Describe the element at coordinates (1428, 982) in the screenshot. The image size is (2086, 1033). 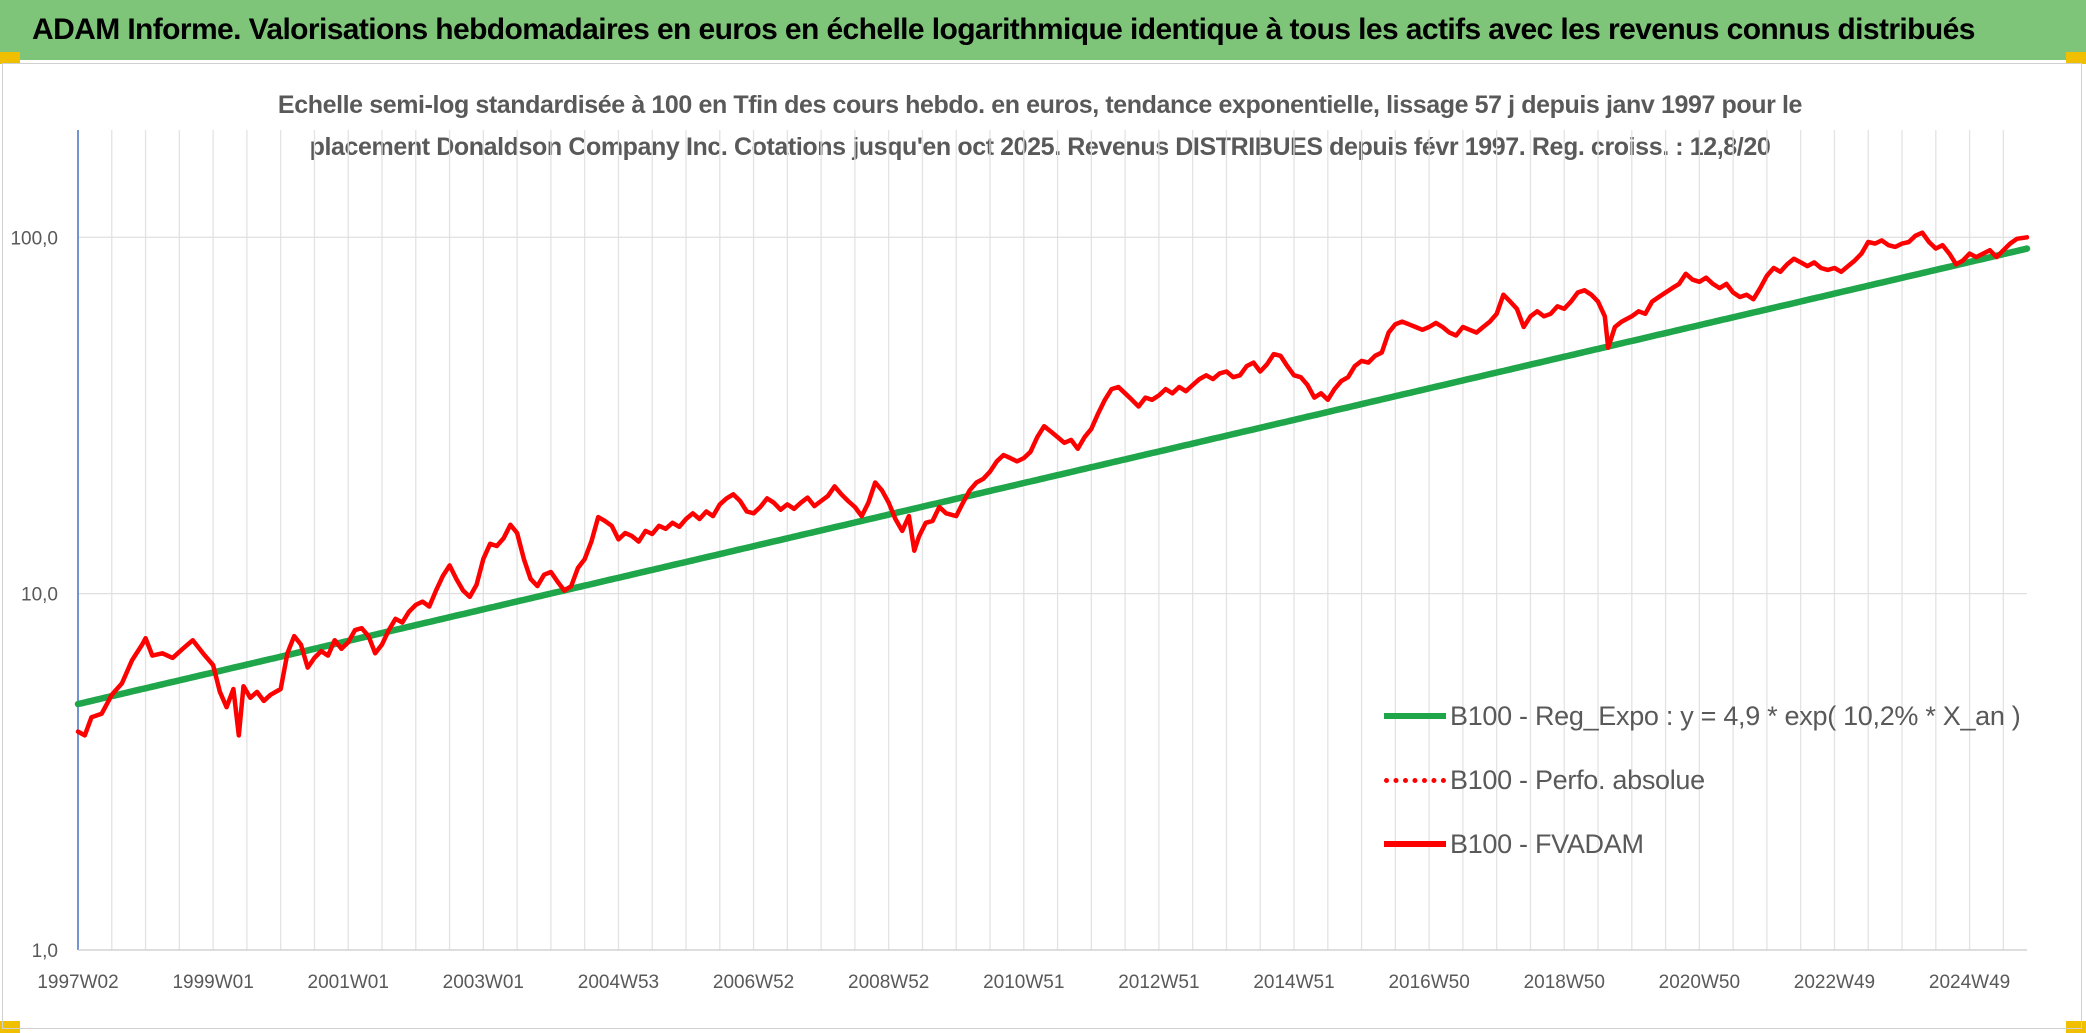
I see `x-tick-label: 2016W50` at that location.